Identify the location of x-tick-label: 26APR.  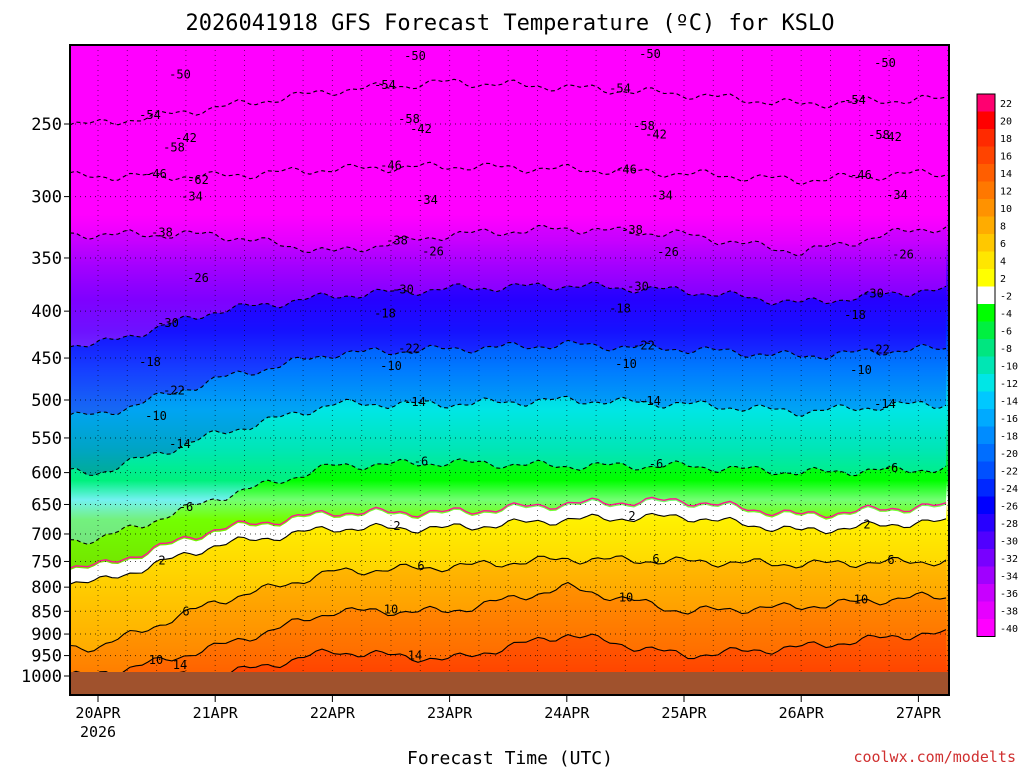
(802, 713).